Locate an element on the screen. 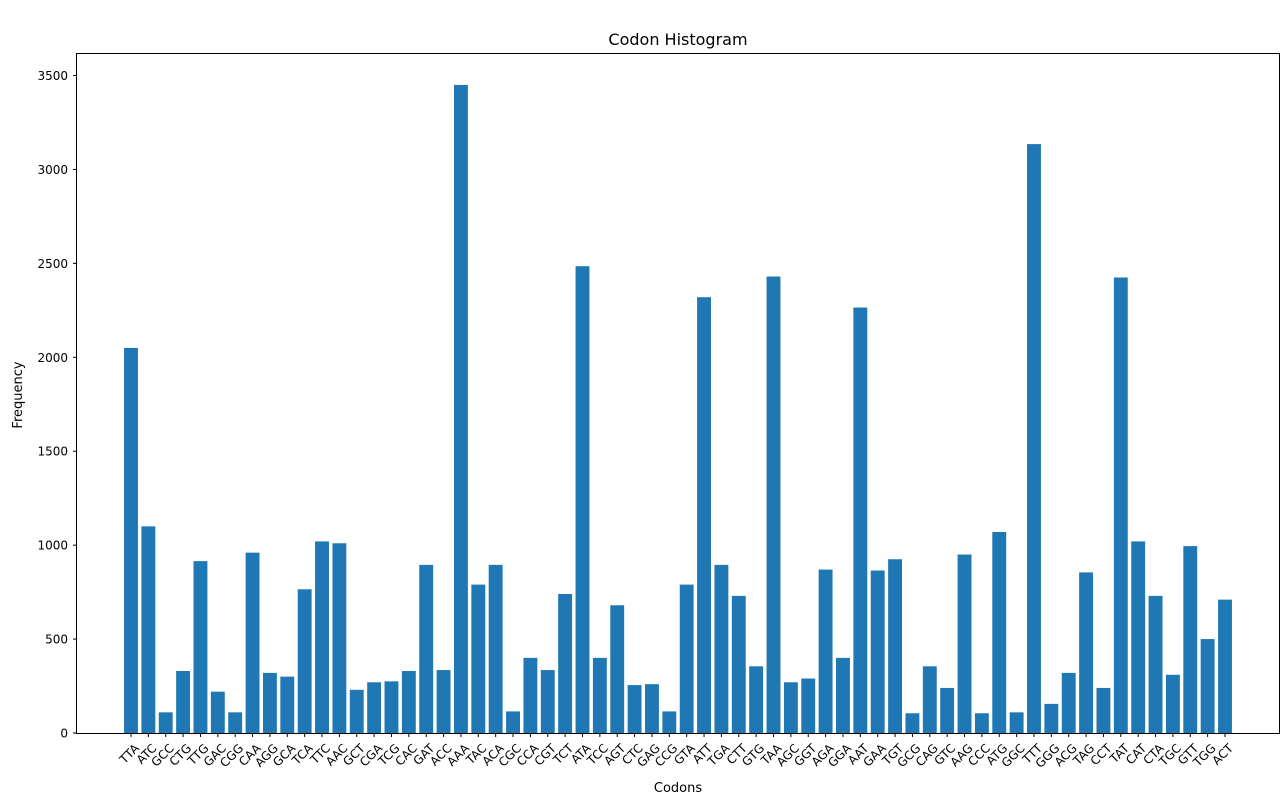 The image size is (1280, 812). bar-GAA is located at coordinates (877, 651).